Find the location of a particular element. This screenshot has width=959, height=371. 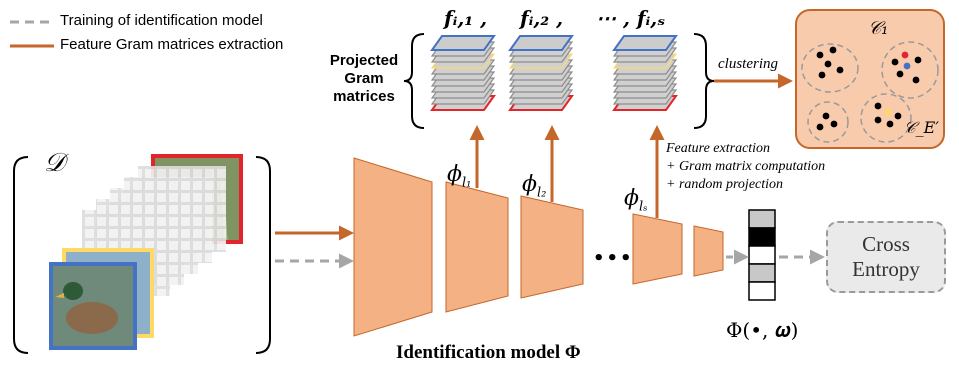

output-vector is located at coordinates (762, 255).